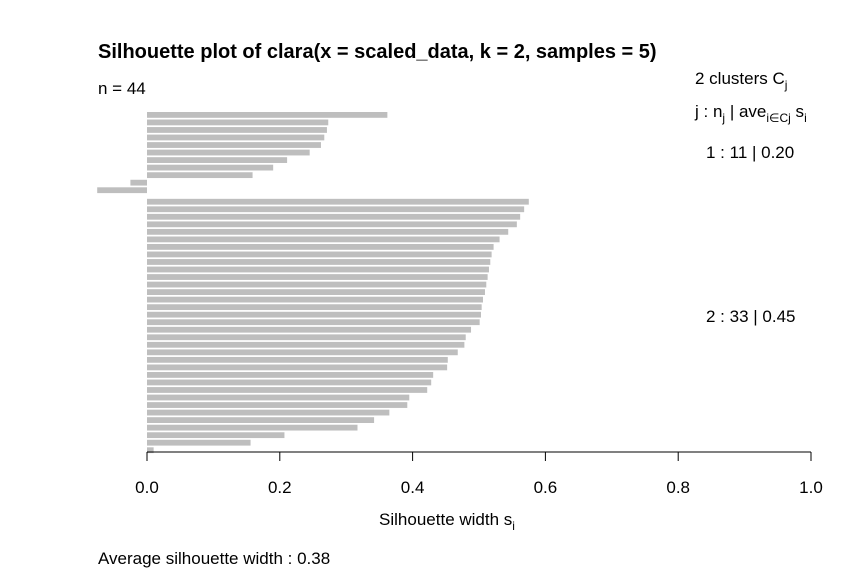  I want to click on legend-j: j :, so click(703, 111).